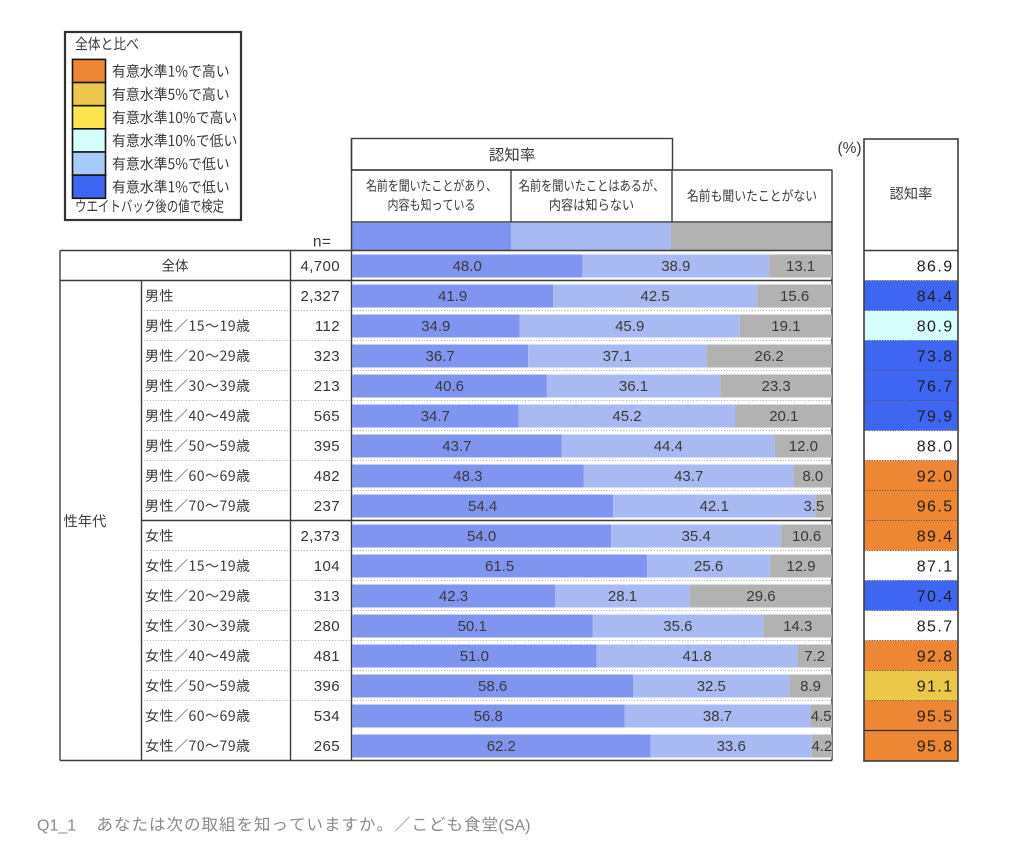 The width and height of the screenshot is (1024, 855). I want to click on svg-text: 7.2, so click(814, 656).